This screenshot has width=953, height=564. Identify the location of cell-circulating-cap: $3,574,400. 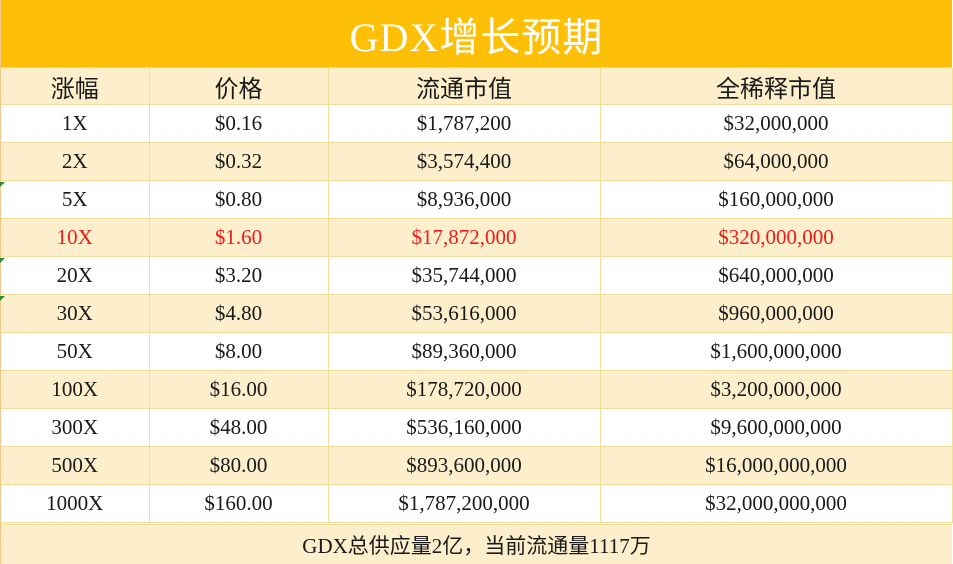
(464, 161).